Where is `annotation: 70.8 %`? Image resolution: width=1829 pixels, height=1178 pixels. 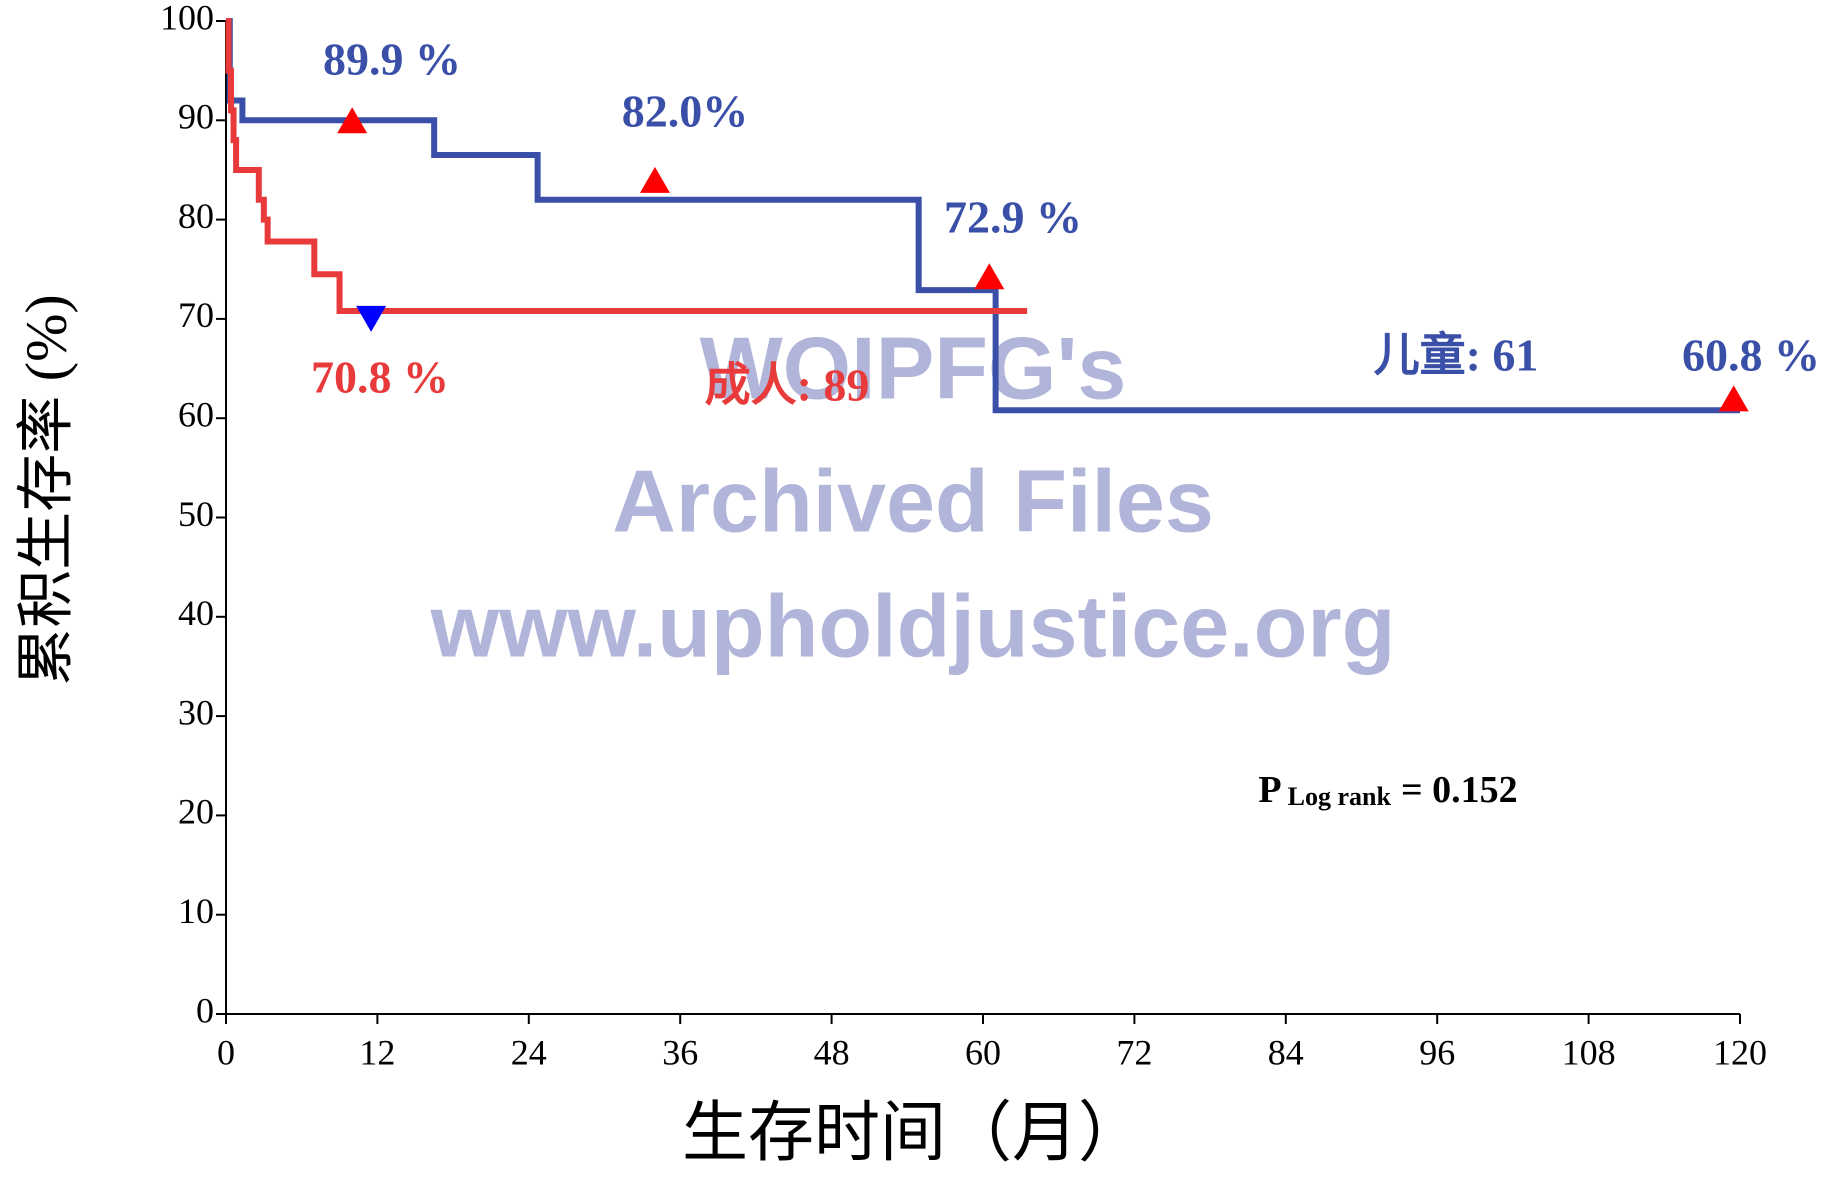
annotation: 70.8 % is located at coordinates (380, 377).